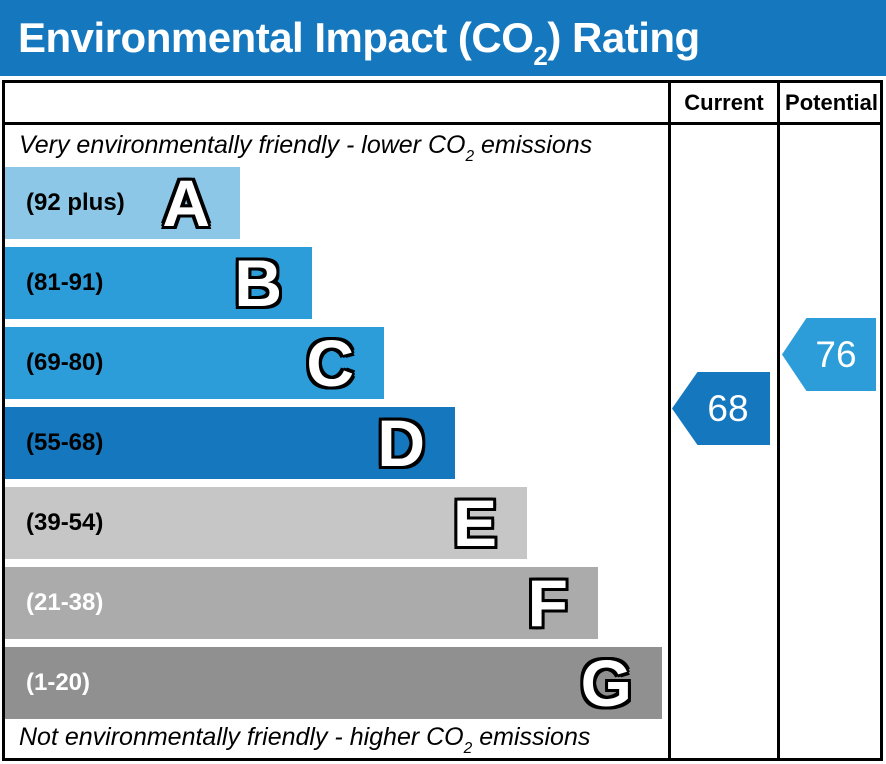  I want to click on potential-column-header: Potential, so click(831, 102).